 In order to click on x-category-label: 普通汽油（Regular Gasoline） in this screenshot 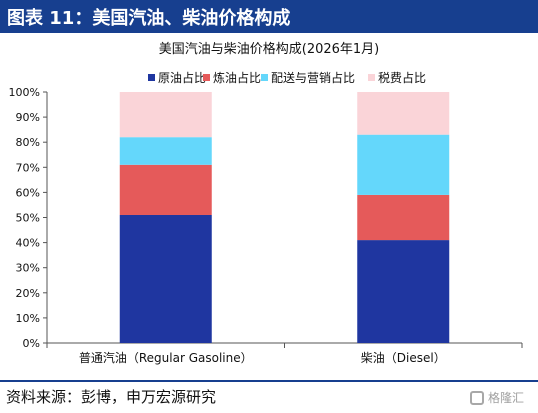, I will do `click(166, 357)`.